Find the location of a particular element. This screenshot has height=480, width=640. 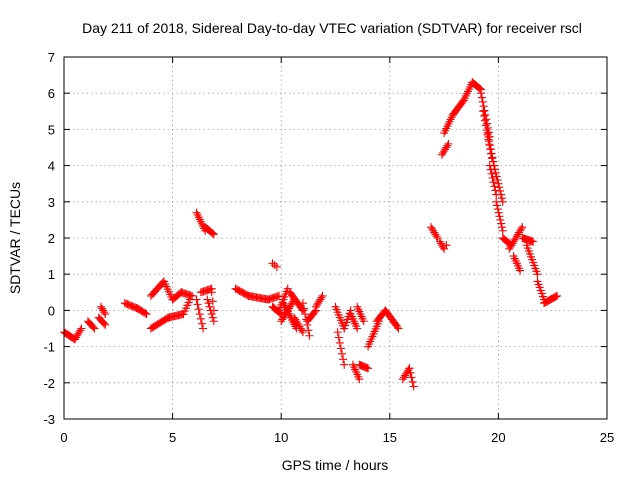

y-axis-label: SDTVAR / TECUs is located at coordinates (15, 238).